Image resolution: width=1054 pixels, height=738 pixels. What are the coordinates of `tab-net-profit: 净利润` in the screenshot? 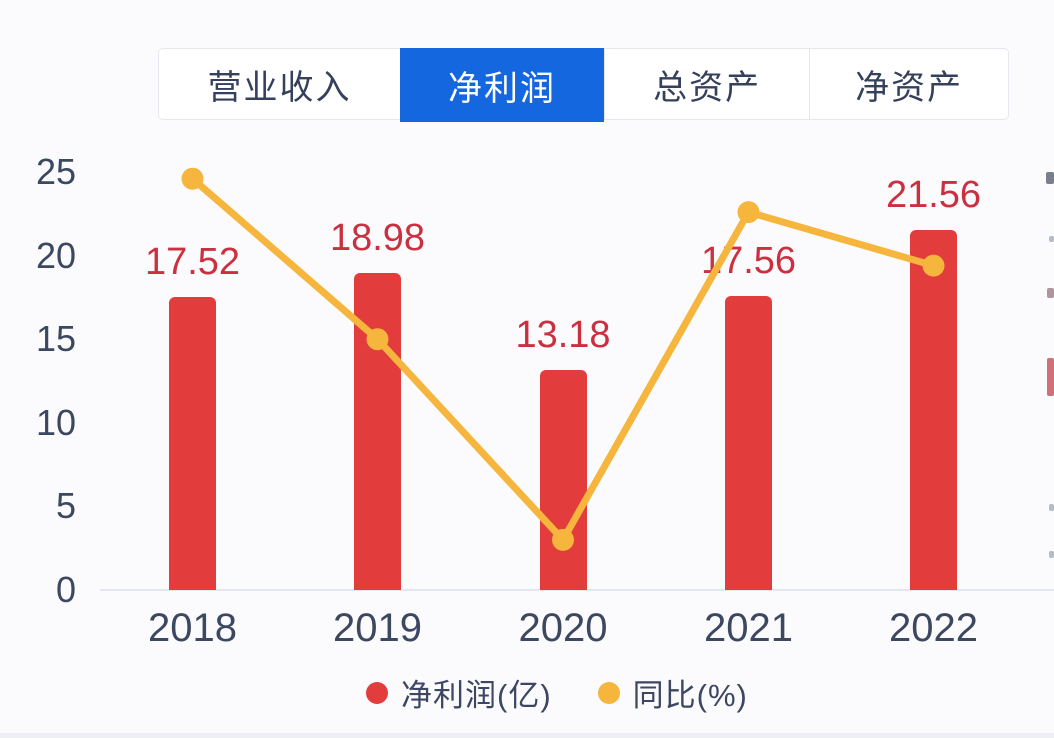 It's located at (502, 85).